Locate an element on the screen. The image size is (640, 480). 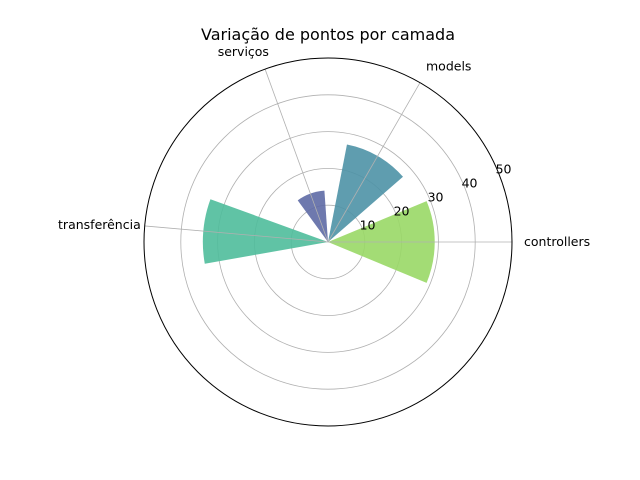
r-tick-label-20: 20 is located at coordinates (402, 211).